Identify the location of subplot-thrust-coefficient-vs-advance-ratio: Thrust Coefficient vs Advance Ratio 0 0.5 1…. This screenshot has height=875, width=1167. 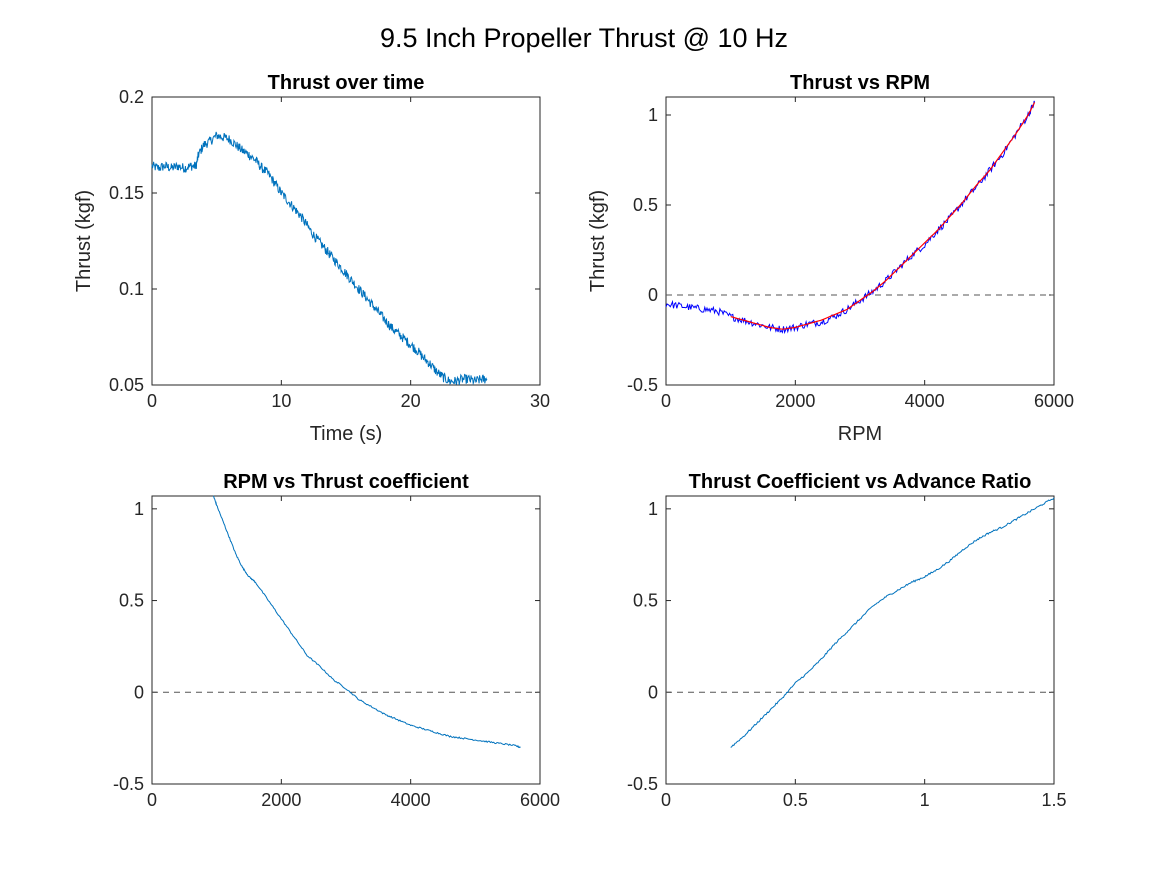
(847, 640).